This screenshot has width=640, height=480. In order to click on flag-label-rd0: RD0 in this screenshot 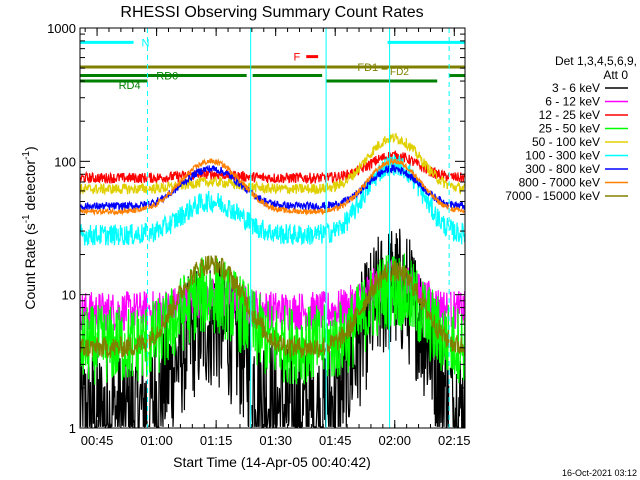, I will do `click(167, 77)`.